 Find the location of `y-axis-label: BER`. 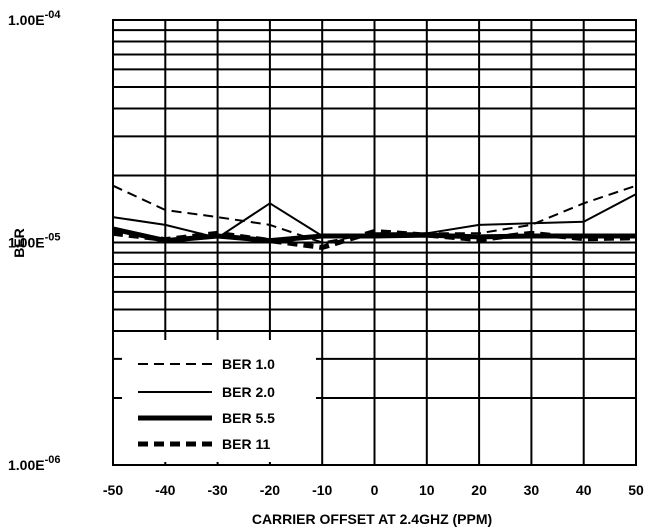

y-axis-label: BER is located at coordinates (19, 243).